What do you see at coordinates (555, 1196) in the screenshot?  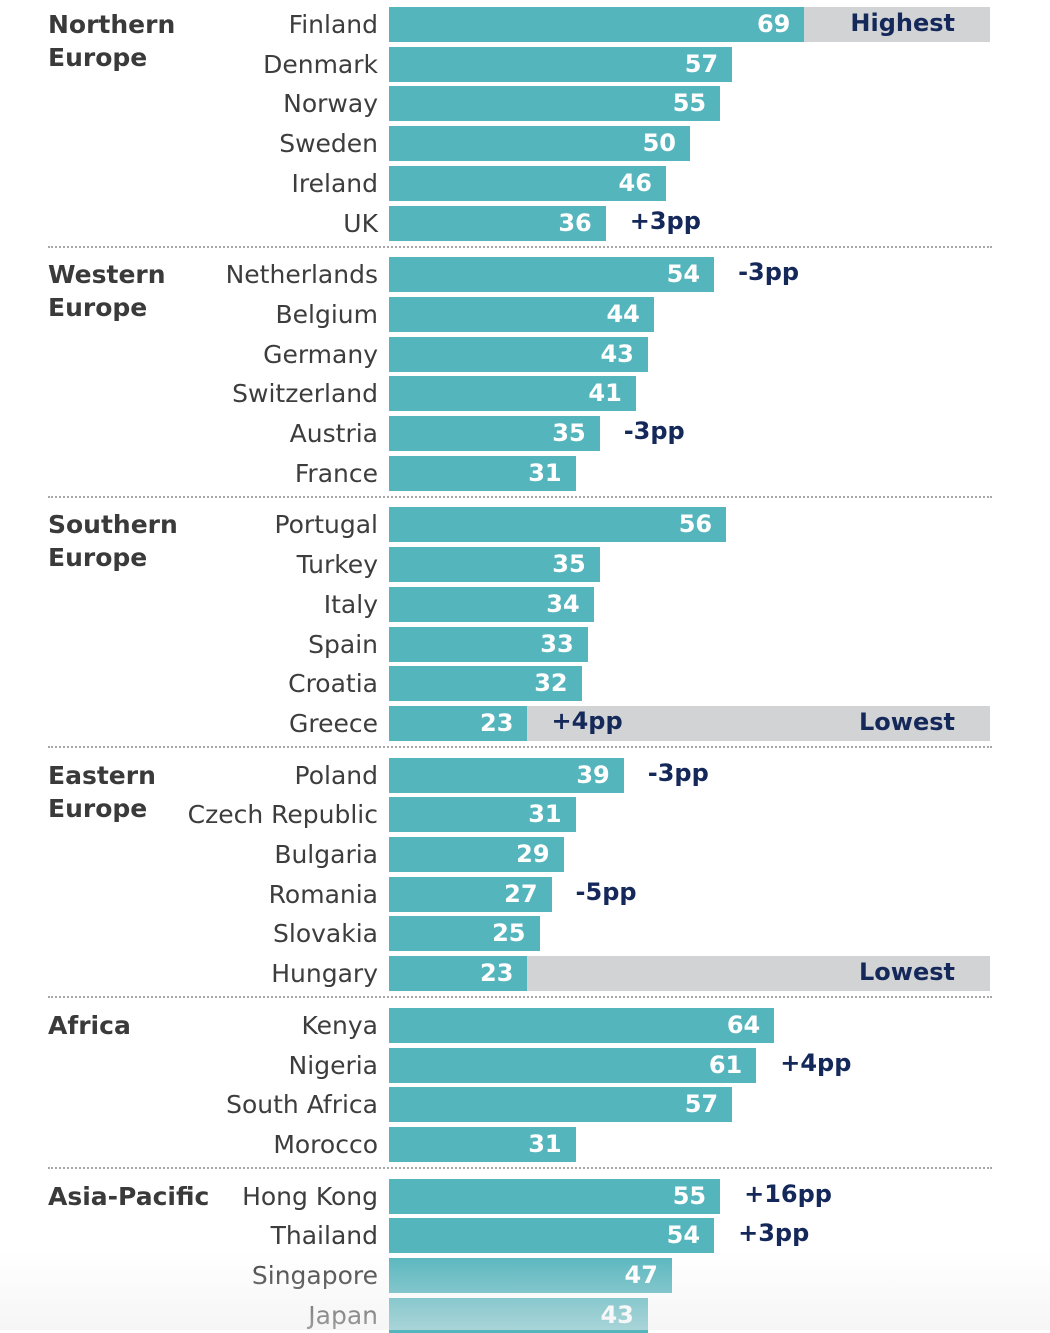 I see `bar-hong-kong` at bounding box center [555, 1196].